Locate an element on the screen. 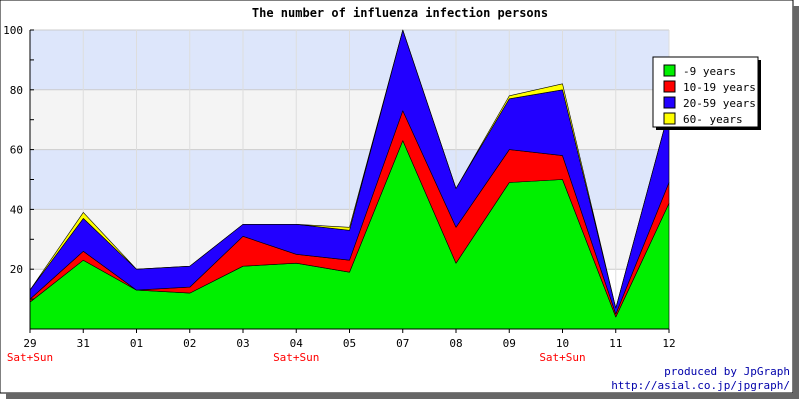  x-tick-label: 10 is located at coordinates (562, 343).